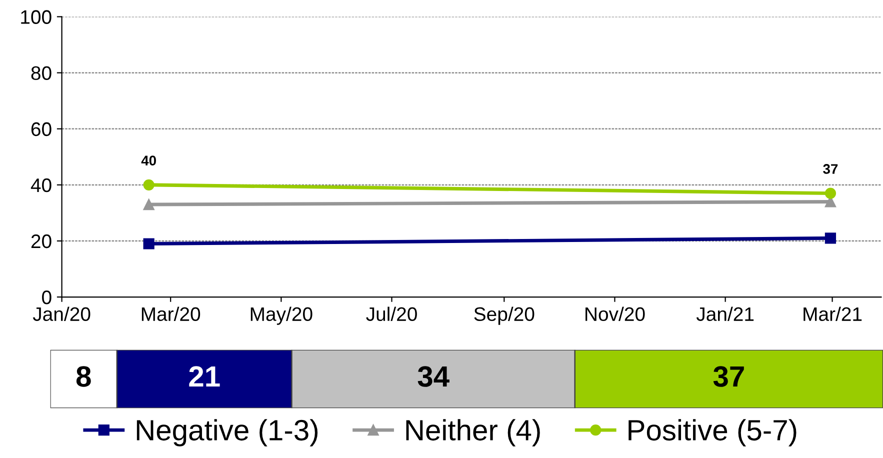  What do you see at coordinates (41, 241) in the screenshot?
I see `y-tick-label: 20` at bounding box center [41, 241].